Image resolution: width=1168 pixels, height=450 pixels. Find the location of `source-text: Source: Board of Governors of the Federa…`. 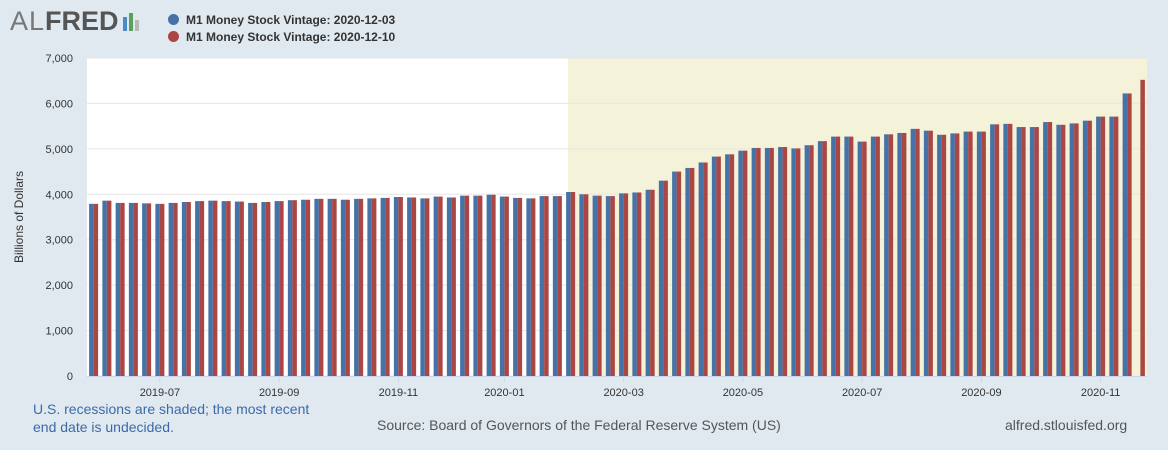

source-text: Source: Board of Governors of the Federa… is located at coordinates (579, 425).